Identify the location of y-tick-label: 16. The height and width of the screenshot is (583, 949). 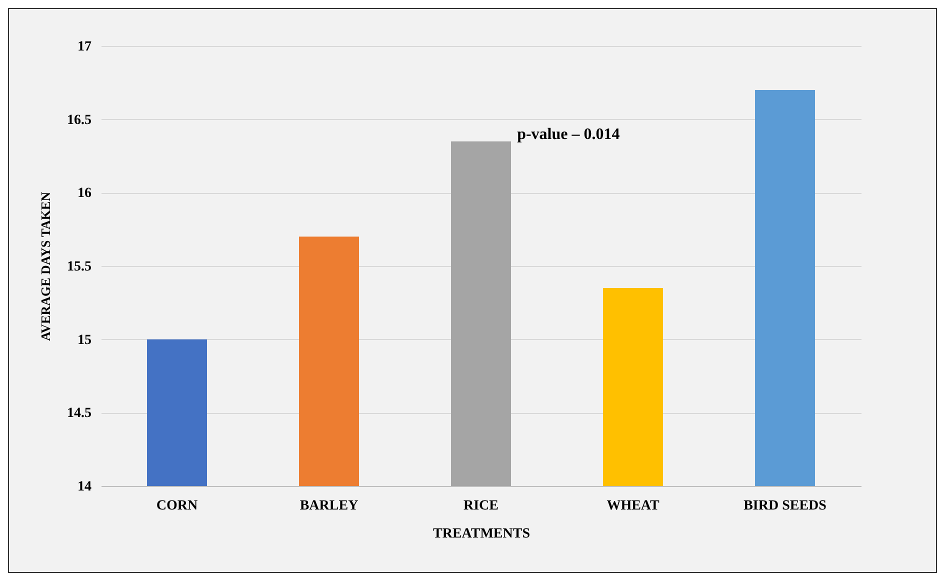
(85, 194).